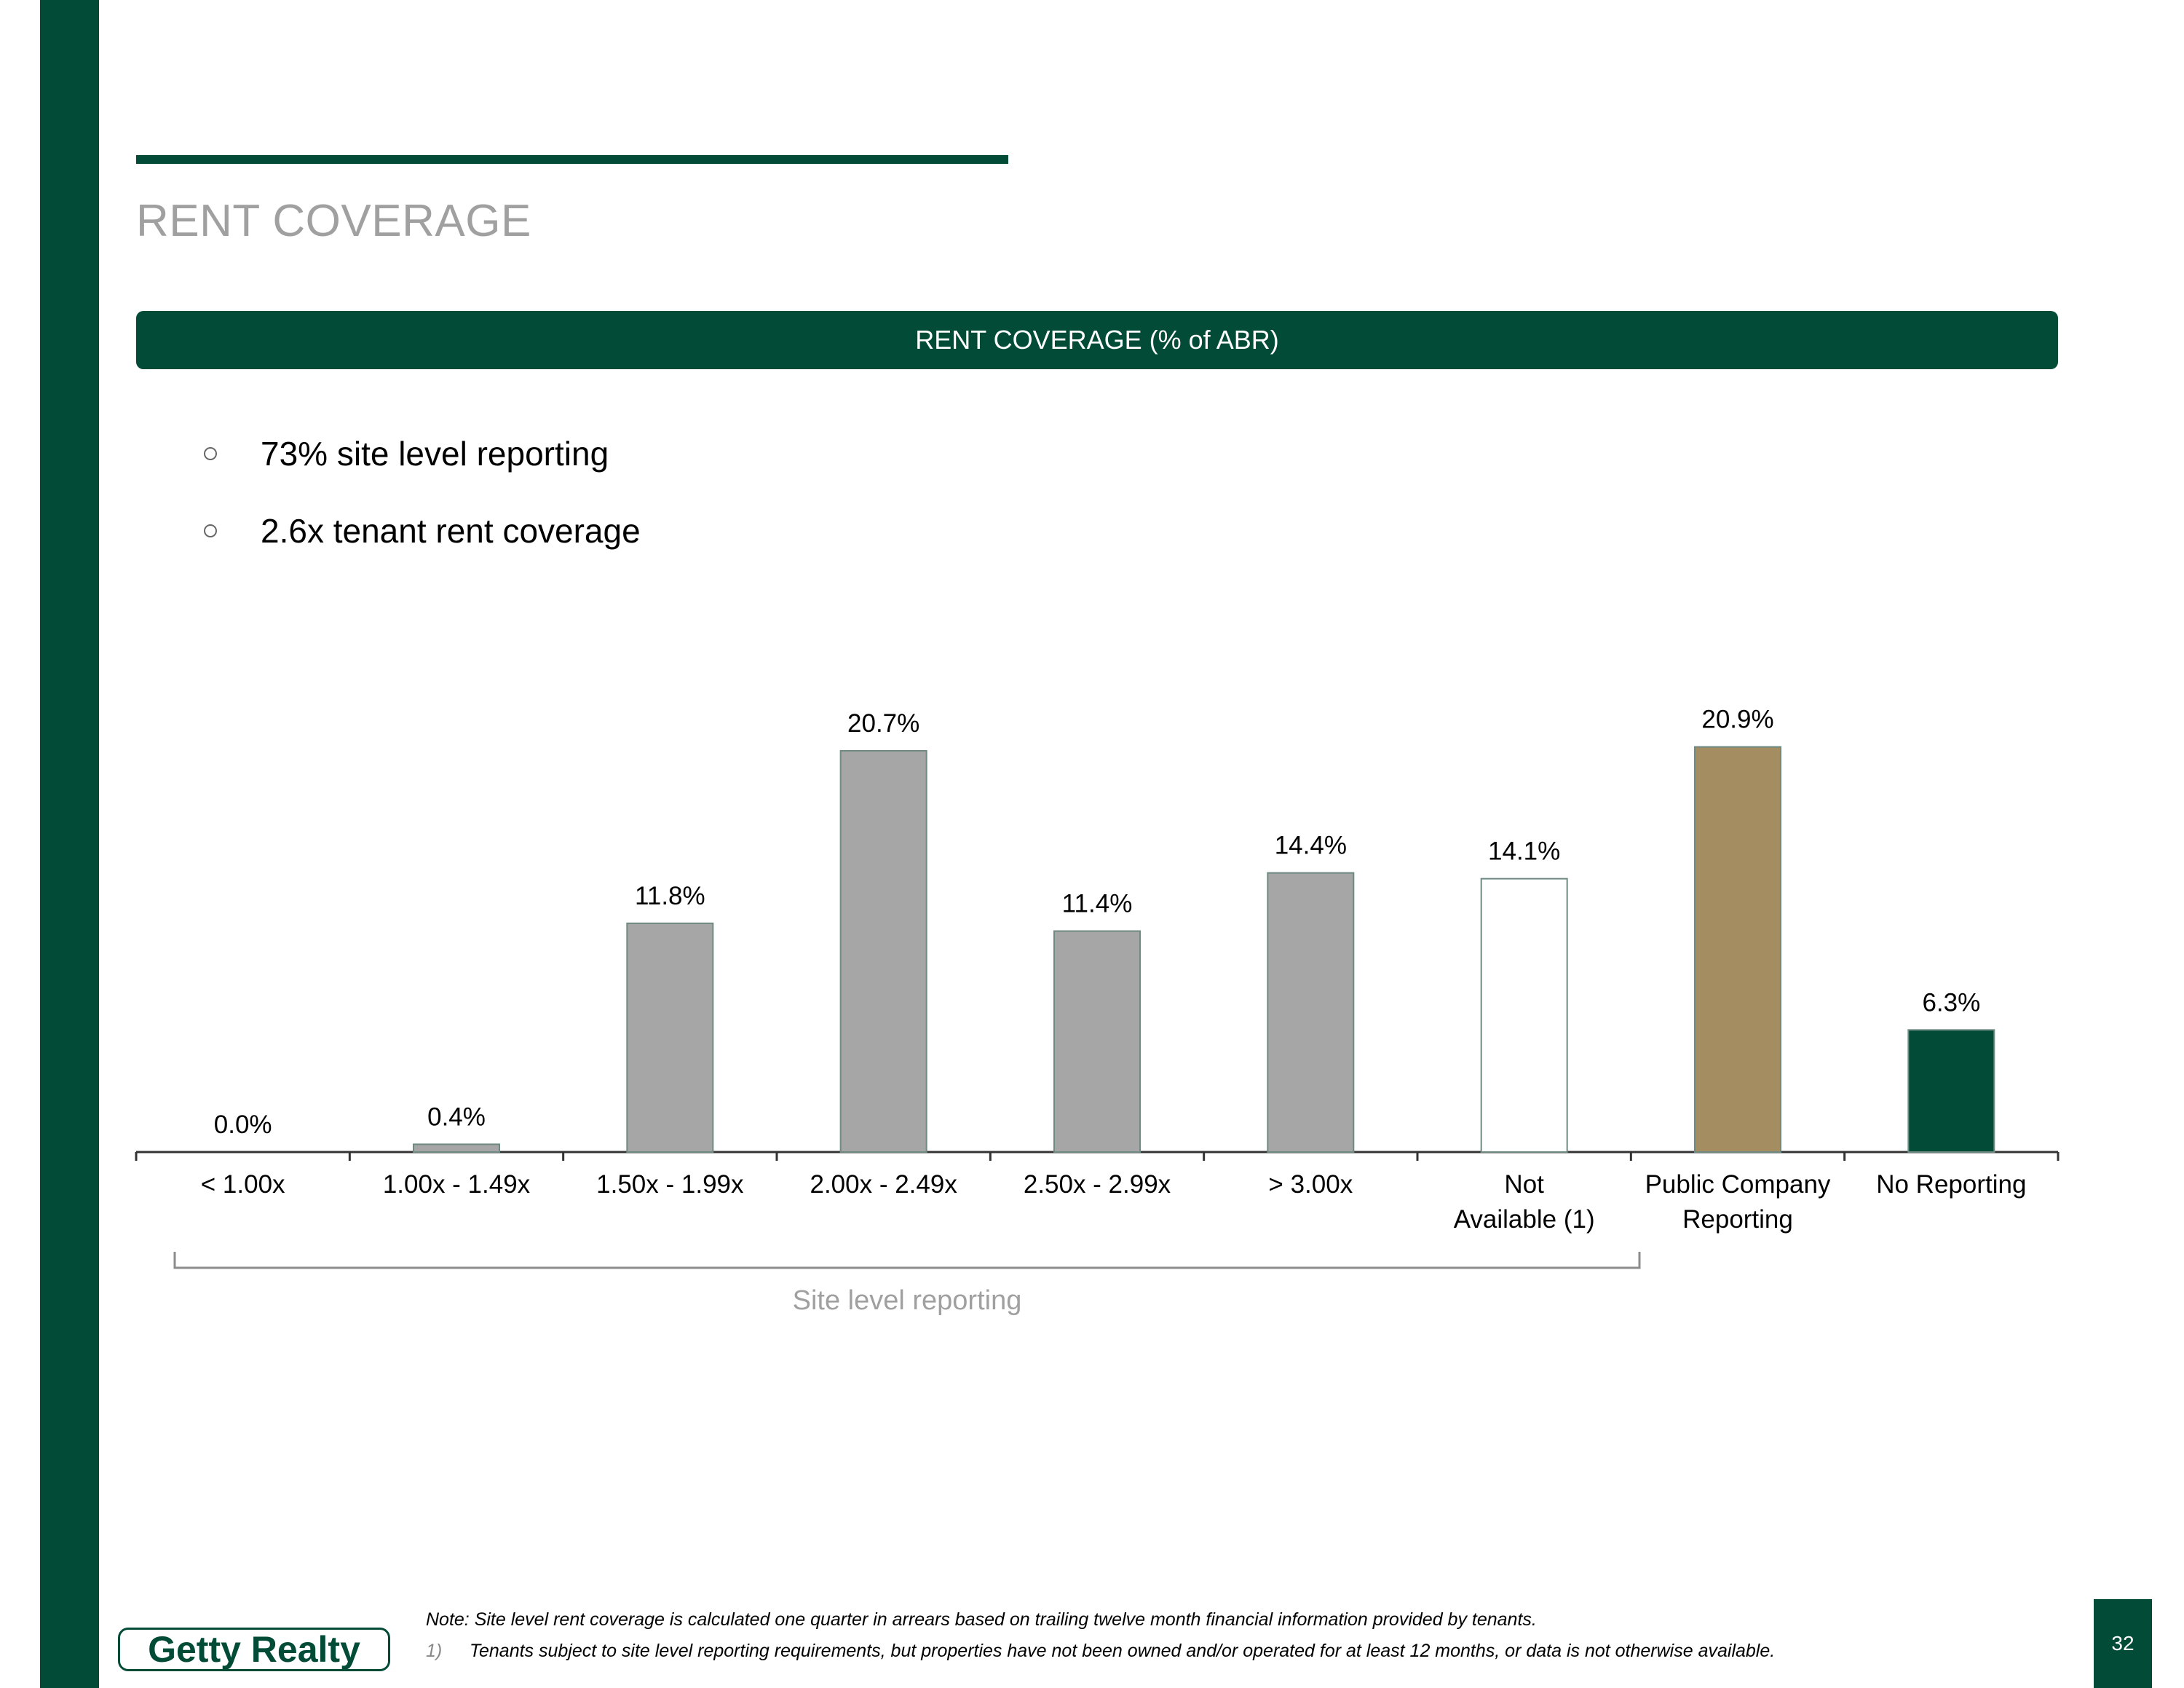 The height and width of the screenshot is (1688, 2184). I want to click on chart-header-label: RENT COVERAGE (% of ABR), so click(1097, 340).